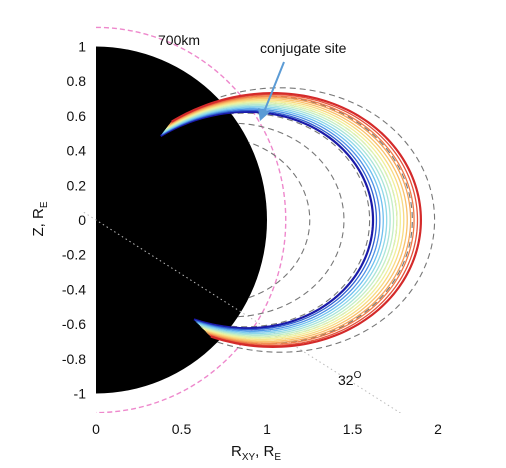 The width and height of the screenshot is (506, 468). What do you see at coordinates (74, 289) in the screenshot?
I see `y-tick-label: -0.4` at bounding box center [74, 289].